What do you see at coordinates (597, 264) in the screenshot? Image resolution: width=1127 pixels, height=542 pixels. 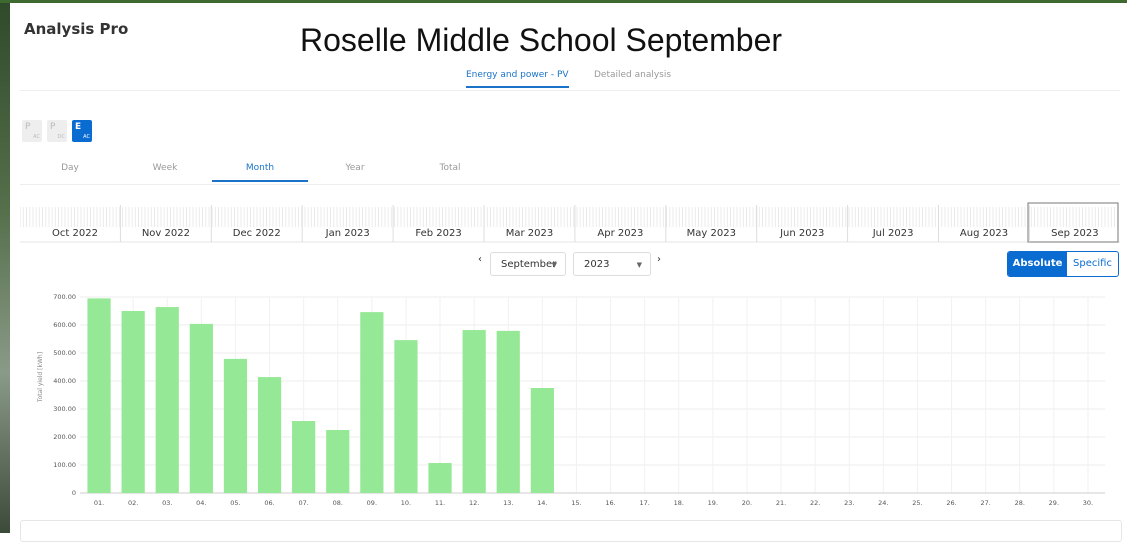 I see `select-value: 2023` at bounding box center [597, 264].